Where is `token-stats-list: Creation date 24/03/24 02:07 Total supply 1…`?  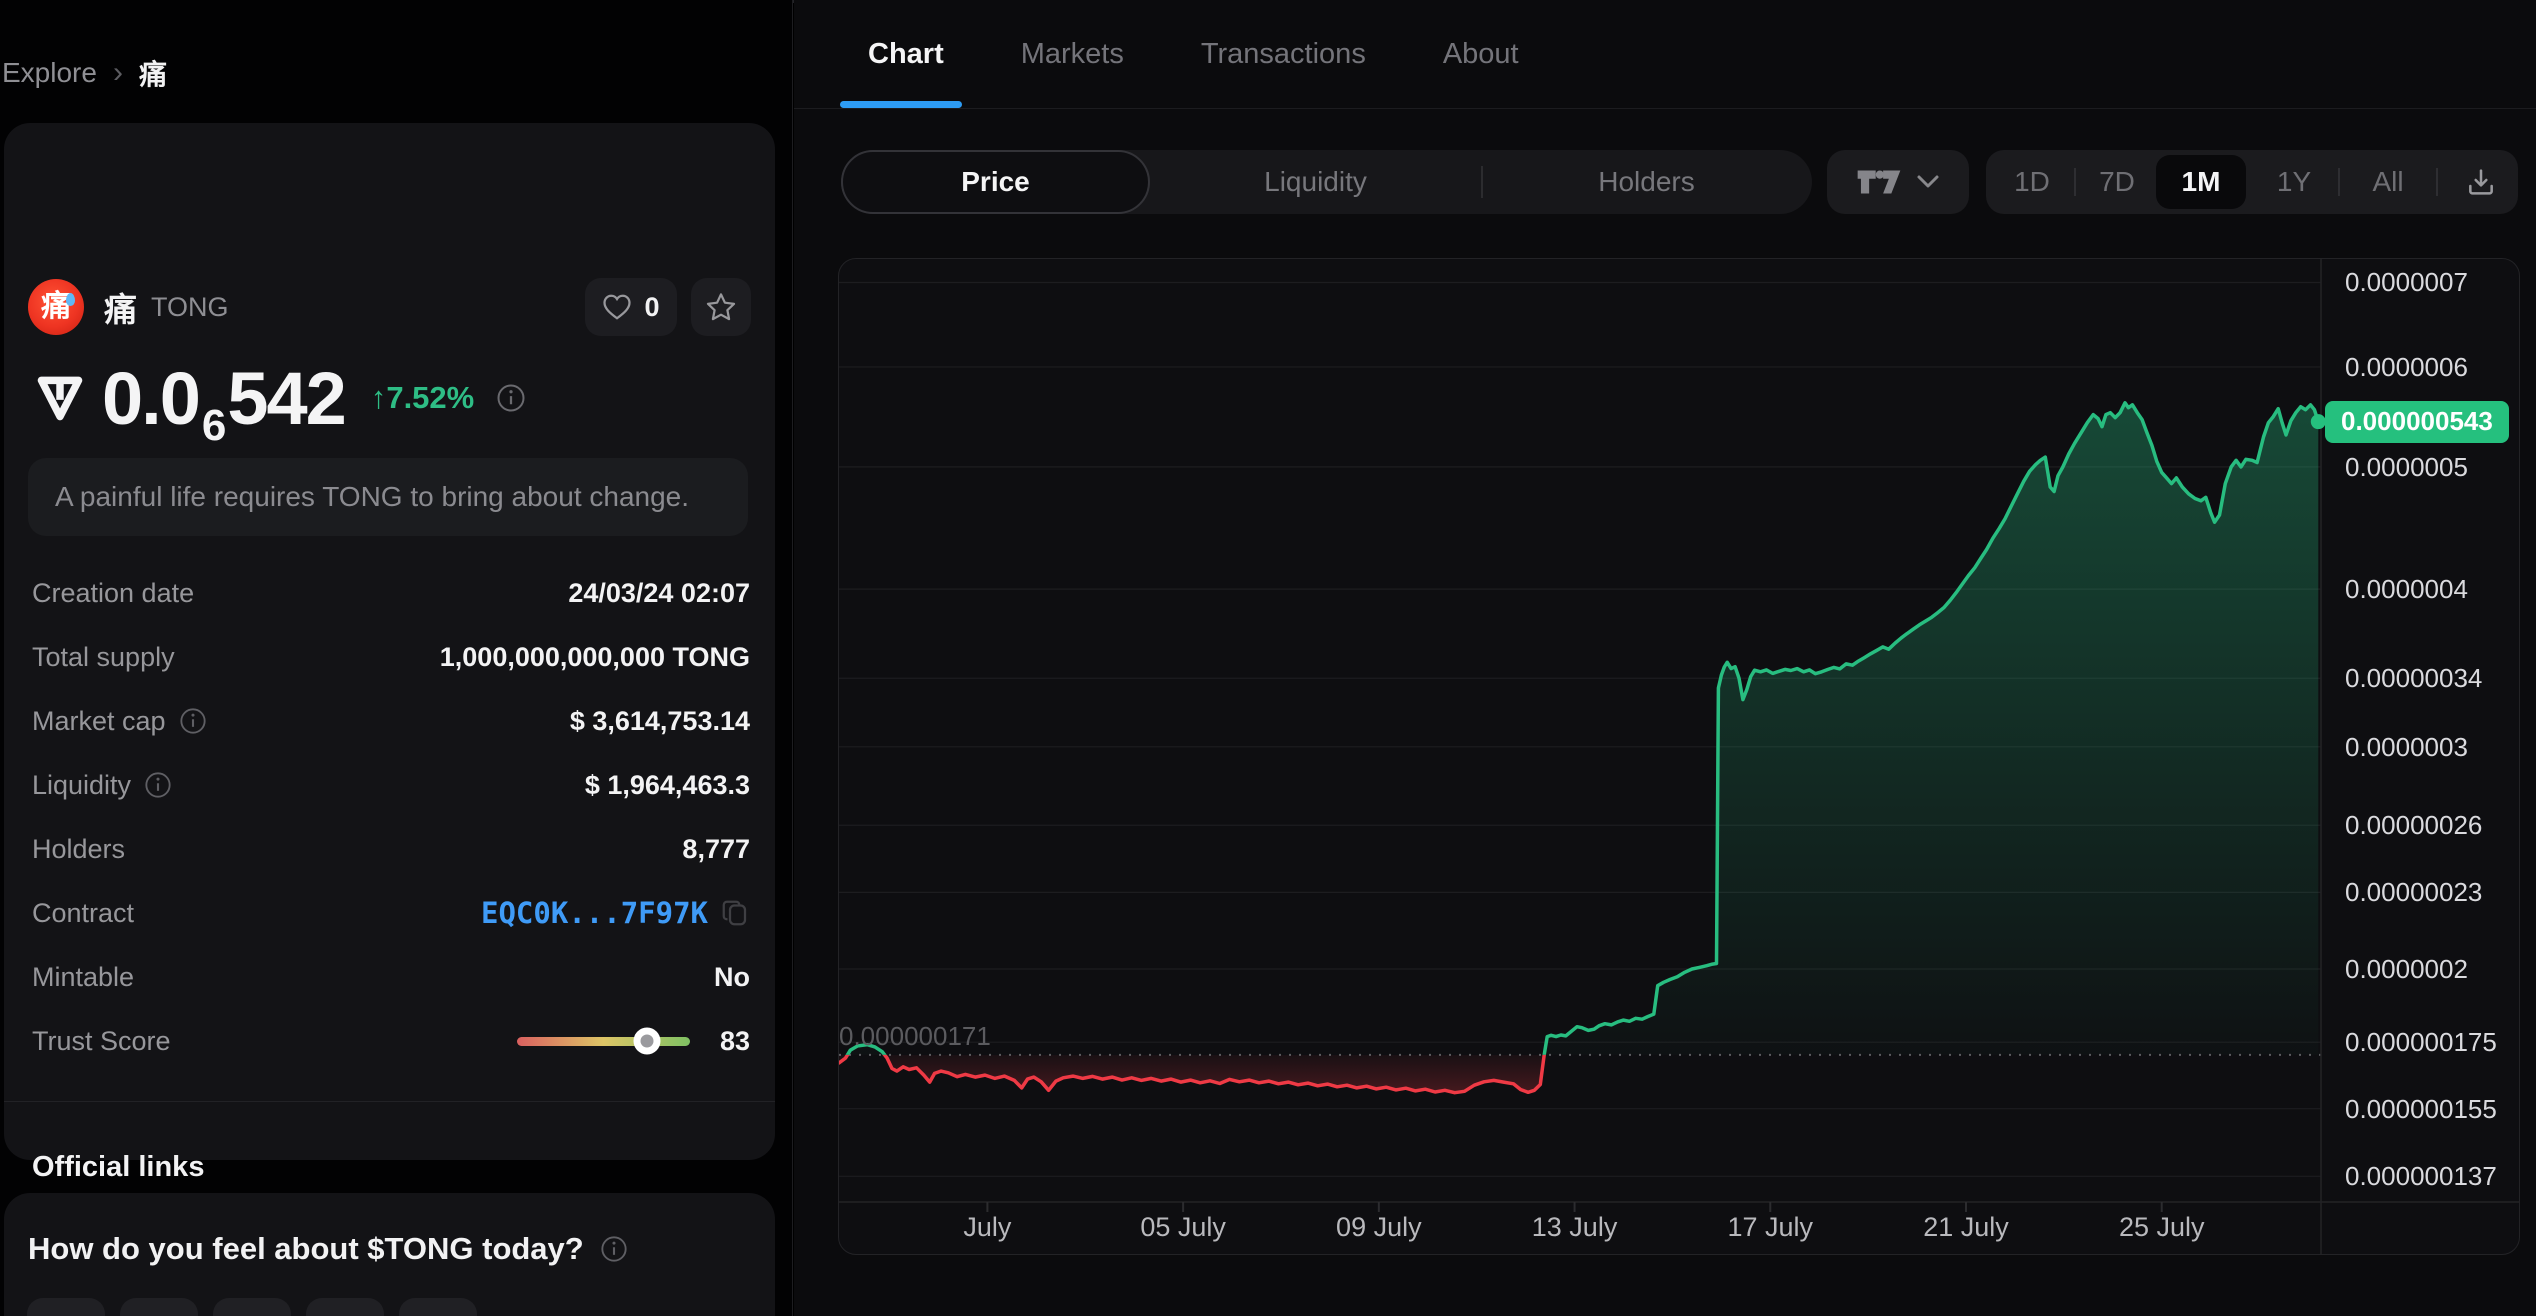
token-stats-list: Creation date 24/03/24 02:07 Total supply 1… is located at coordinates (391, 817).